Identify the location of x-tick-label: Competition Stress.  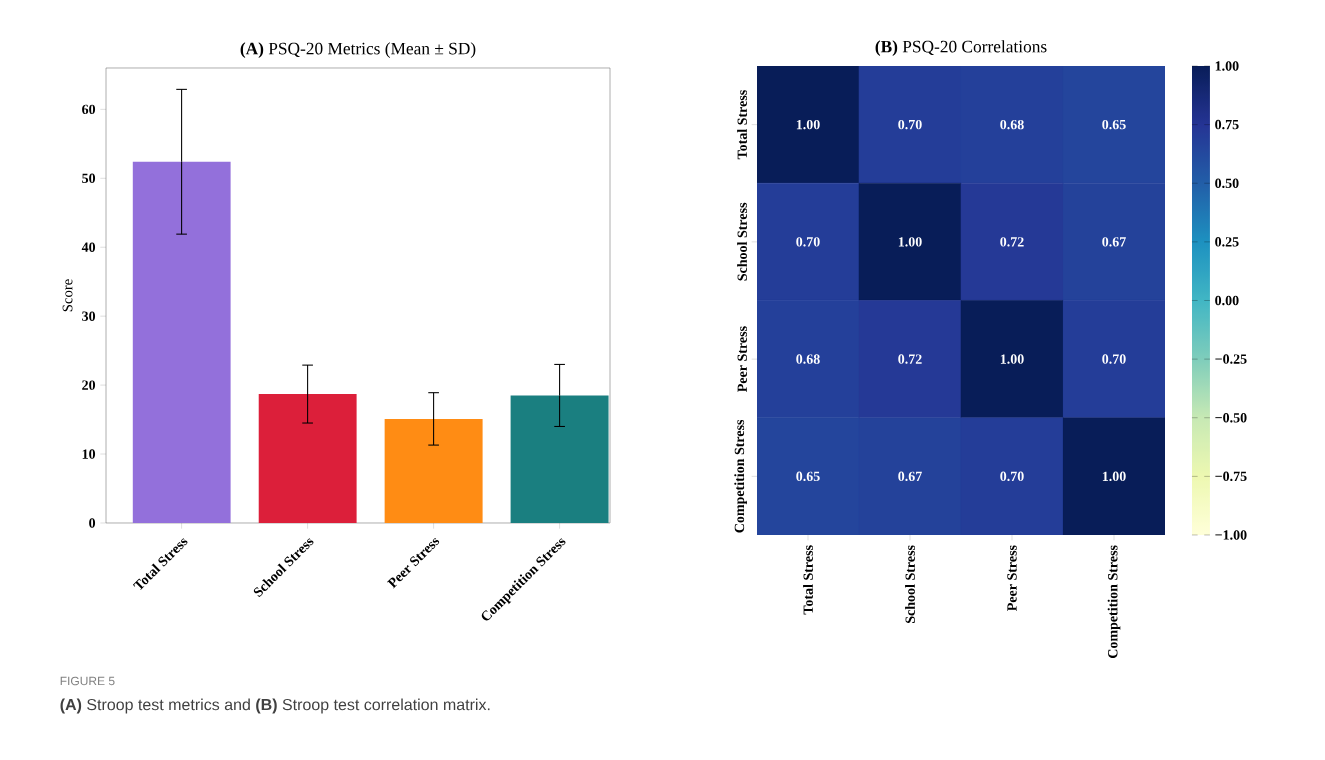
(1114, 602).